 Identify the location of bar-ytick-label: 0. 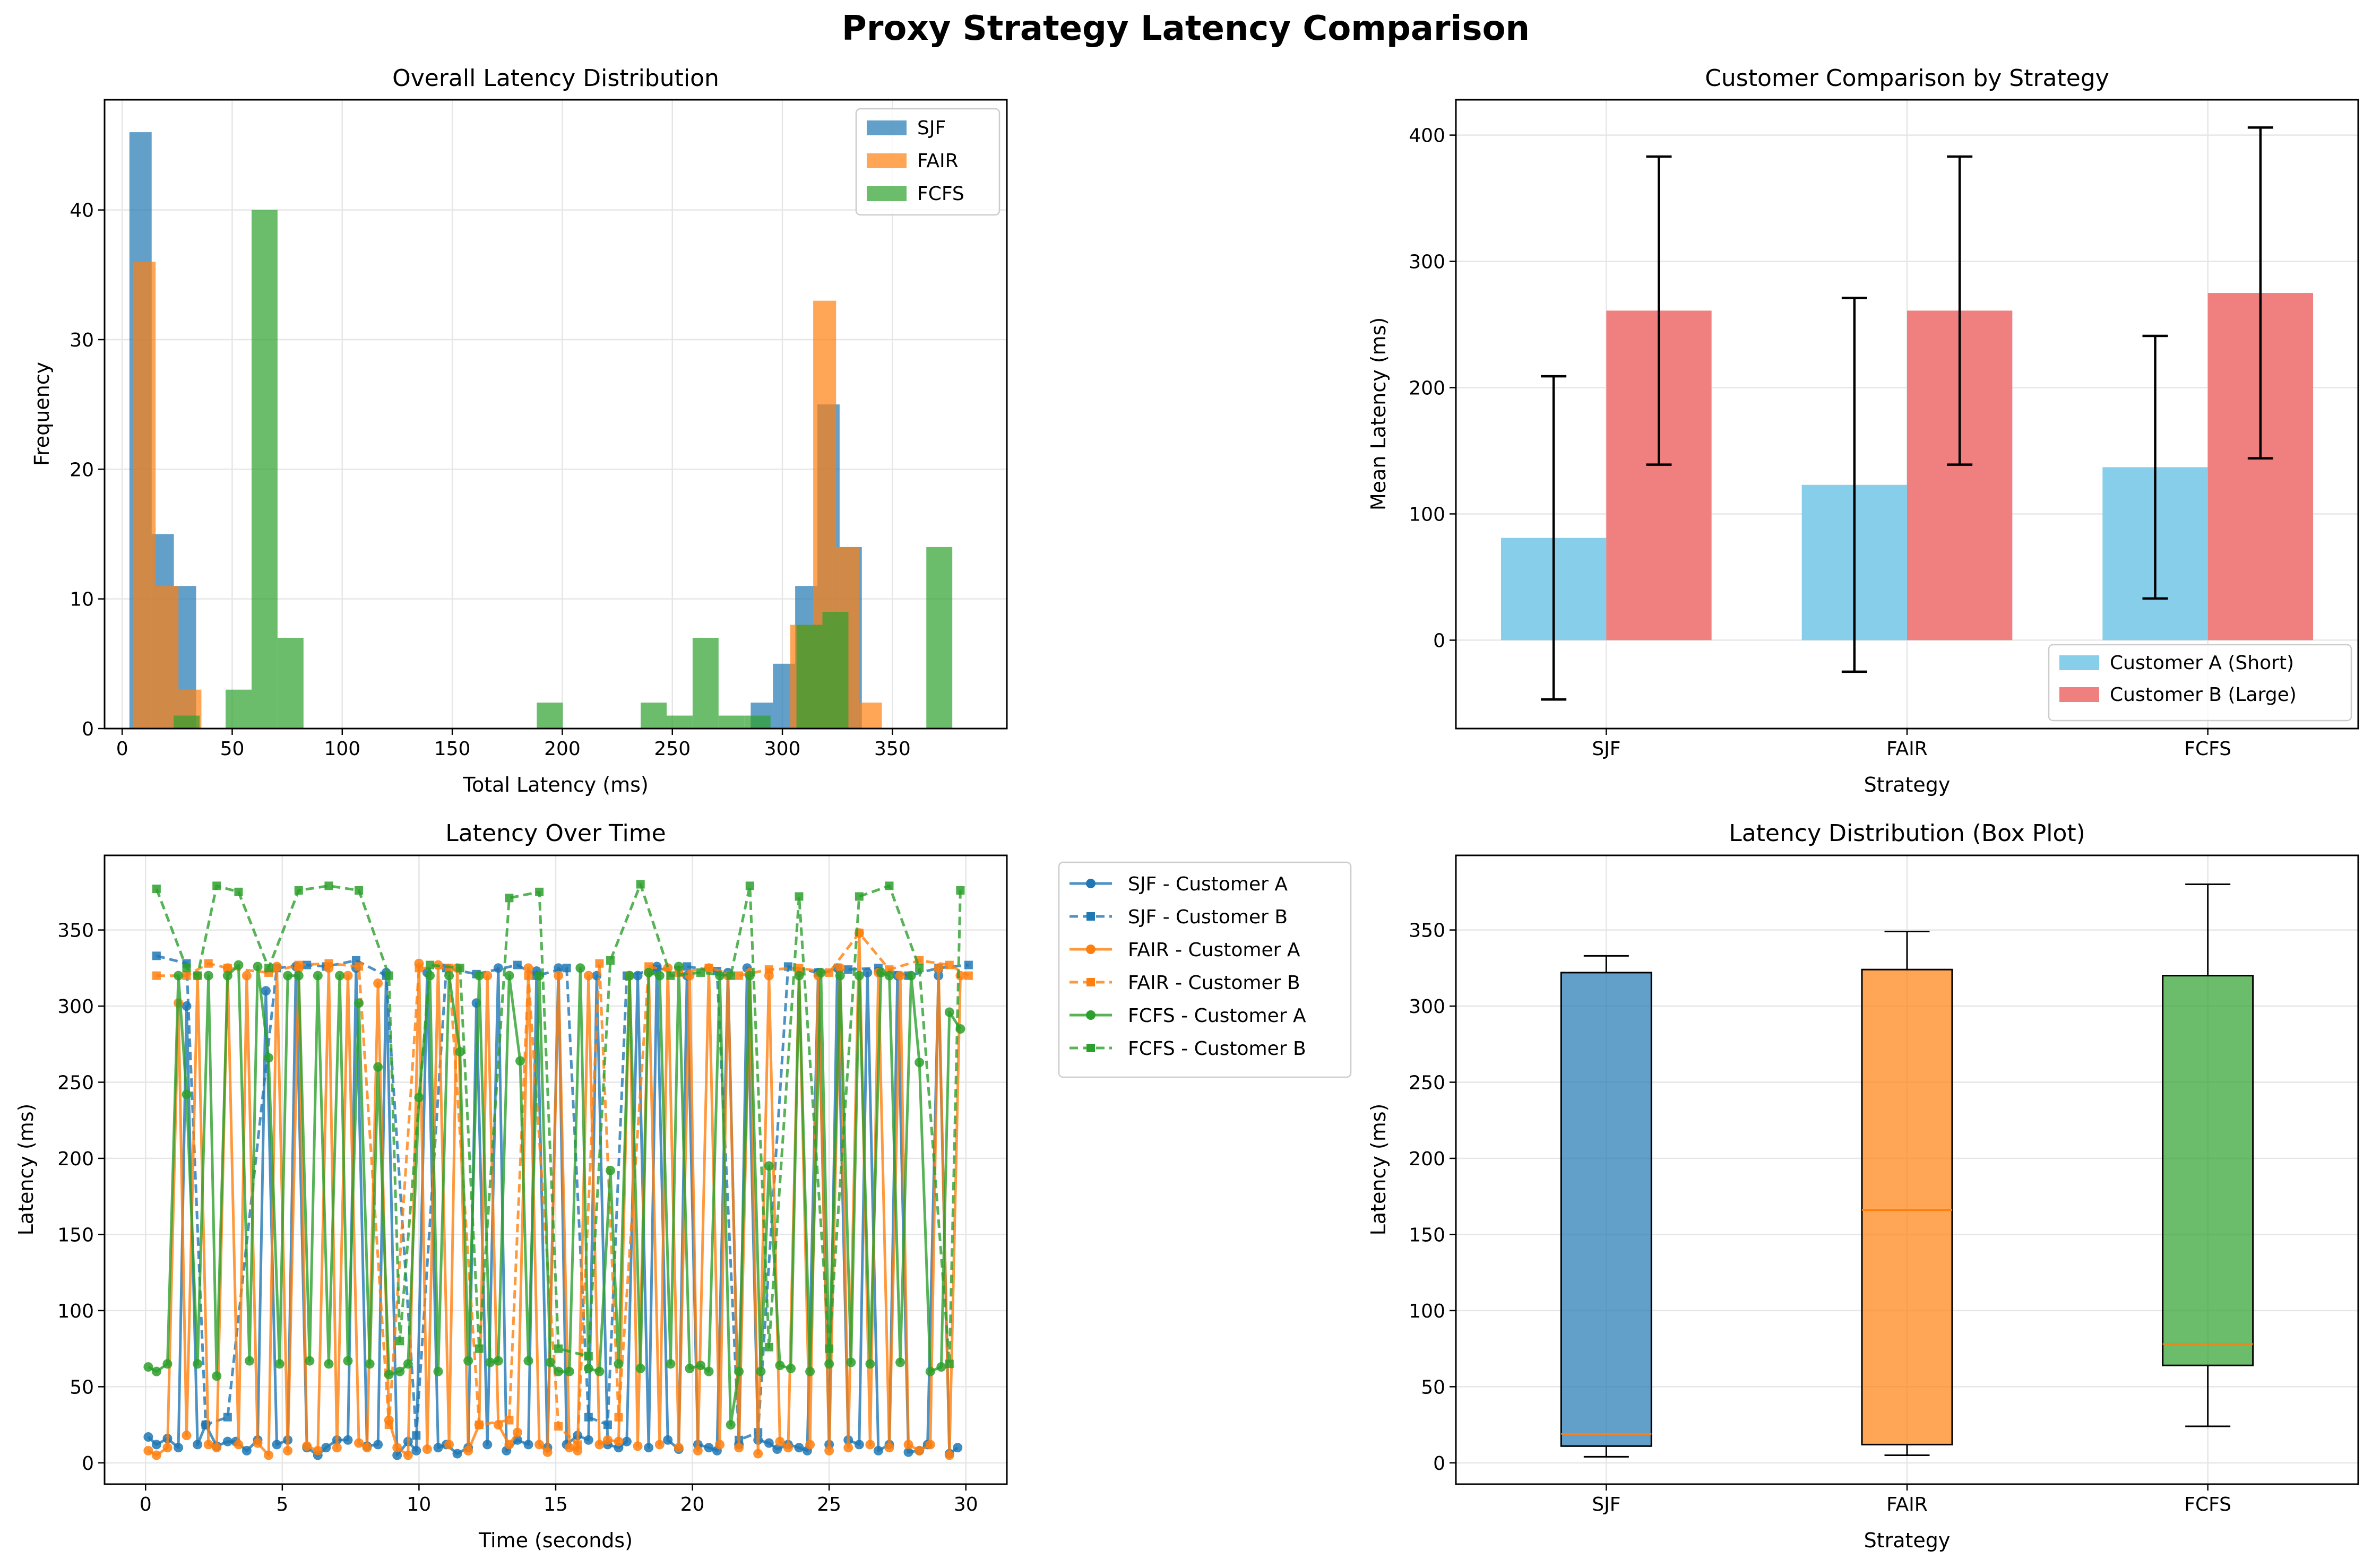
(1439, 641).